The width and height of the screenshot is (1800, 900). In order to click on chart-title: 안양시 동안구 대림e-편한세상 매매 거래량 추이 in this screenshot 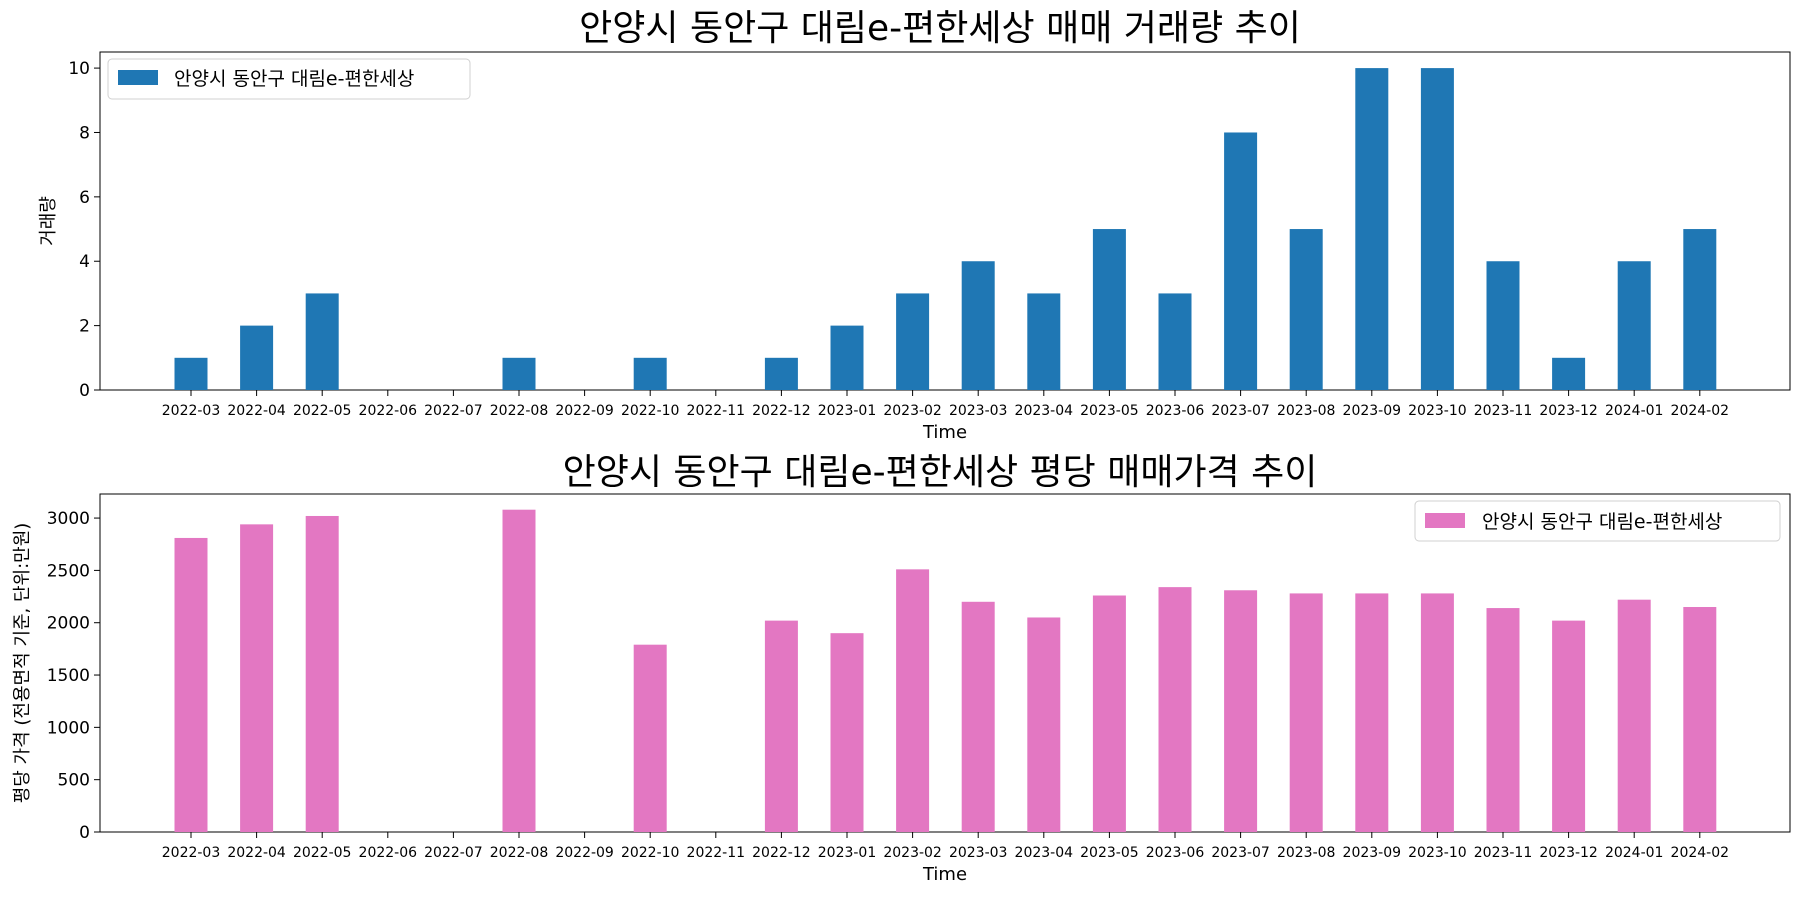, I will do `click(940, 28)`.